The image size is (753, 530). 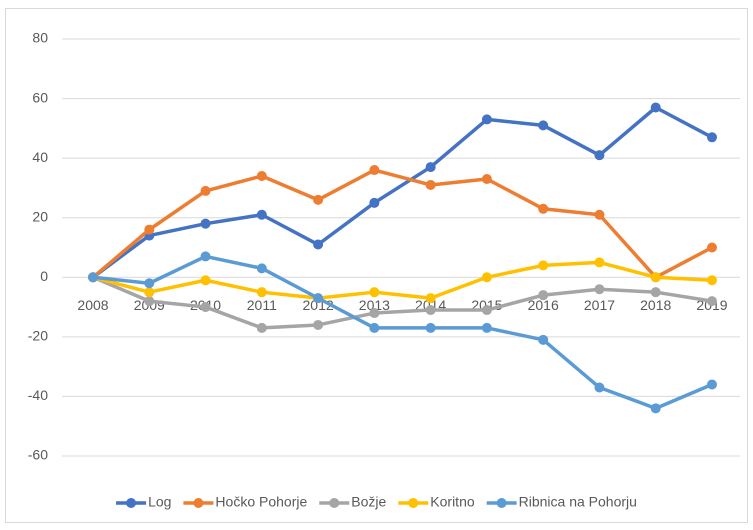 What do you see at coordinates (40, 38) in the screenshot?
I see `y-tick-label: 80` at bounding box center [40, 38].